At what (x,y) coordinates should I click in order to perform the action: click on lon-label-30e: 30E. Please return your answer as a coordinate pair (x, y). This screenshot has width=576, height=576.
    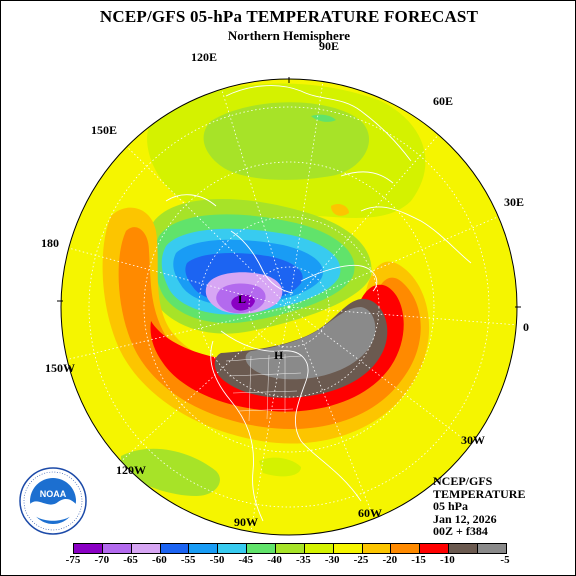
    Looking at the image, I should click on (514, 202).